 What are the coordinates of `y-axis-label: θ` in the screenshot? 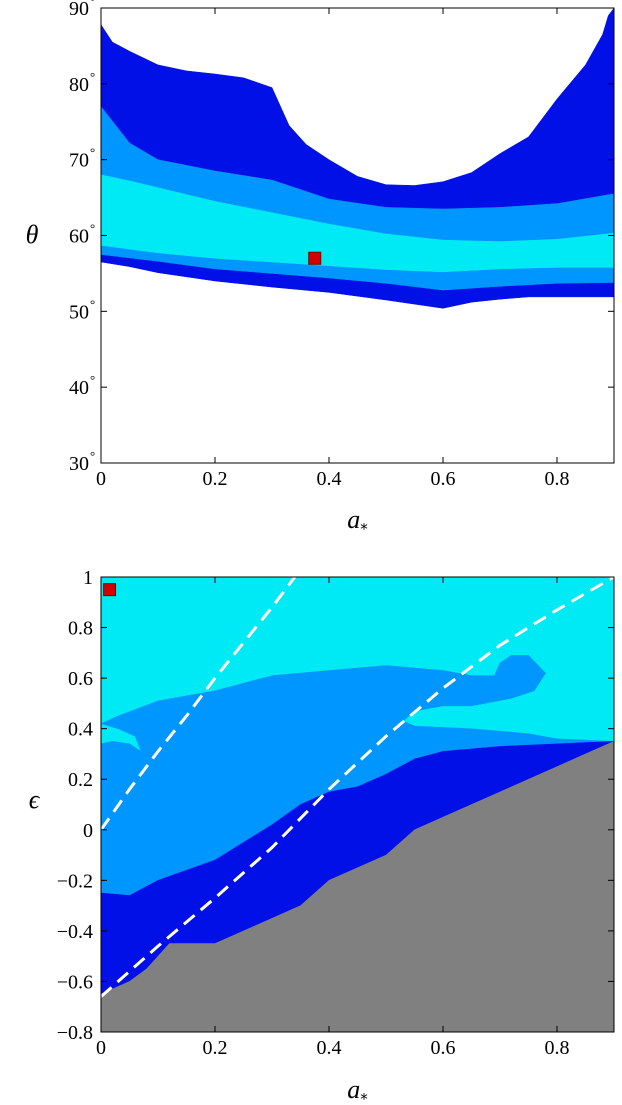 It's located at (32, 234).